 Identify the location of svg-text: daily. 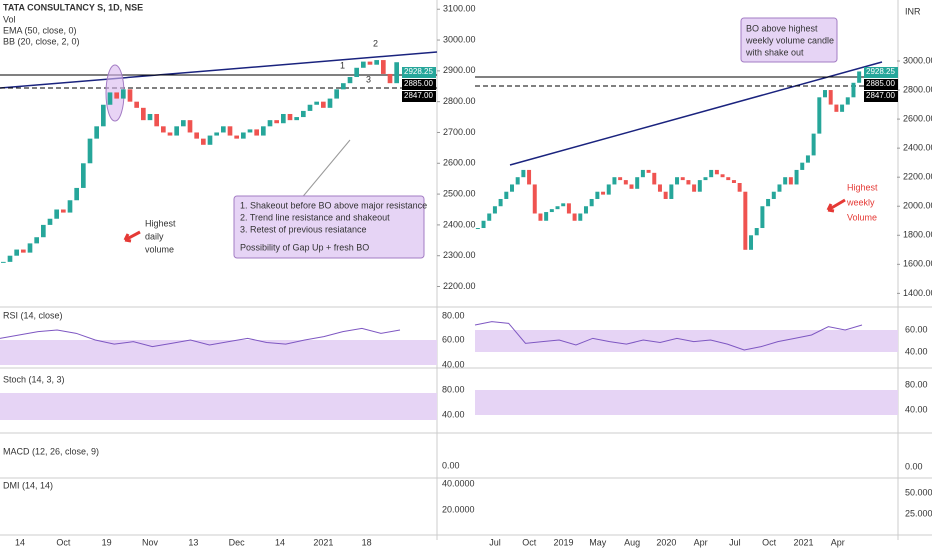
(154, 236).